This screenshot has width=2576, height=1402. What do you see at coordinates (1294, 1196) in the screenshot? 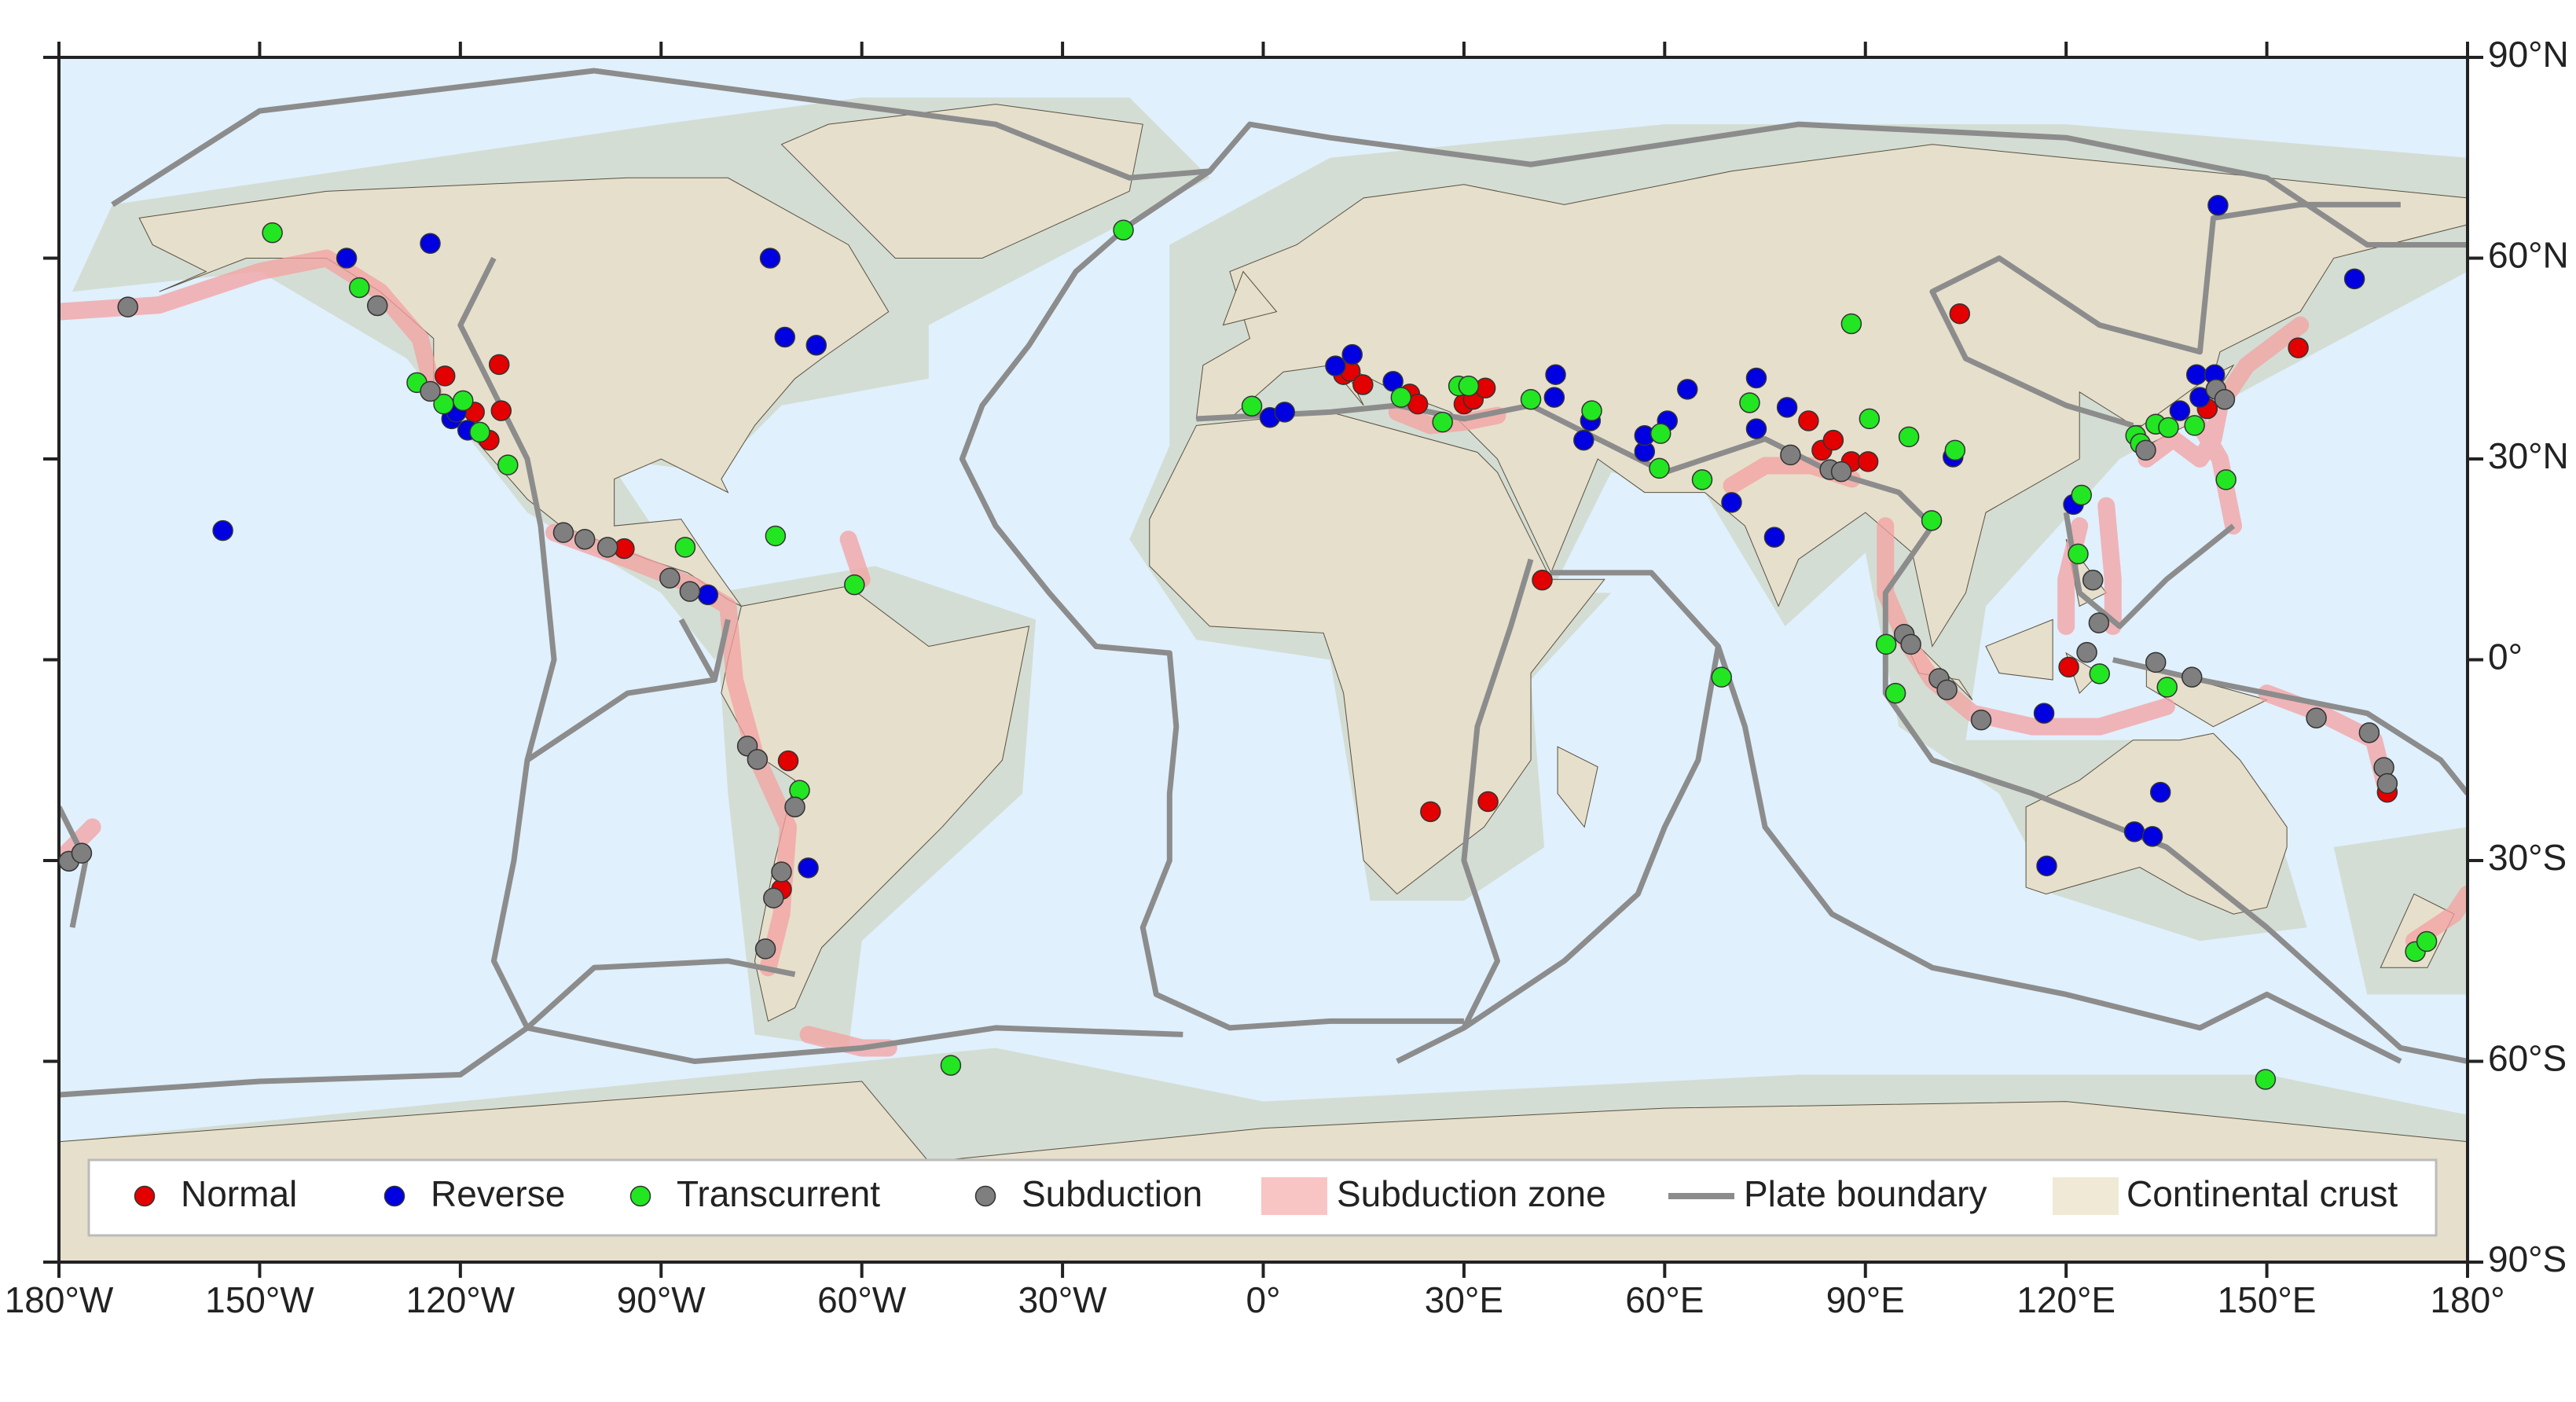
I see `legend-swatch-subduction-zone` at bounding box center [1294, 1196].